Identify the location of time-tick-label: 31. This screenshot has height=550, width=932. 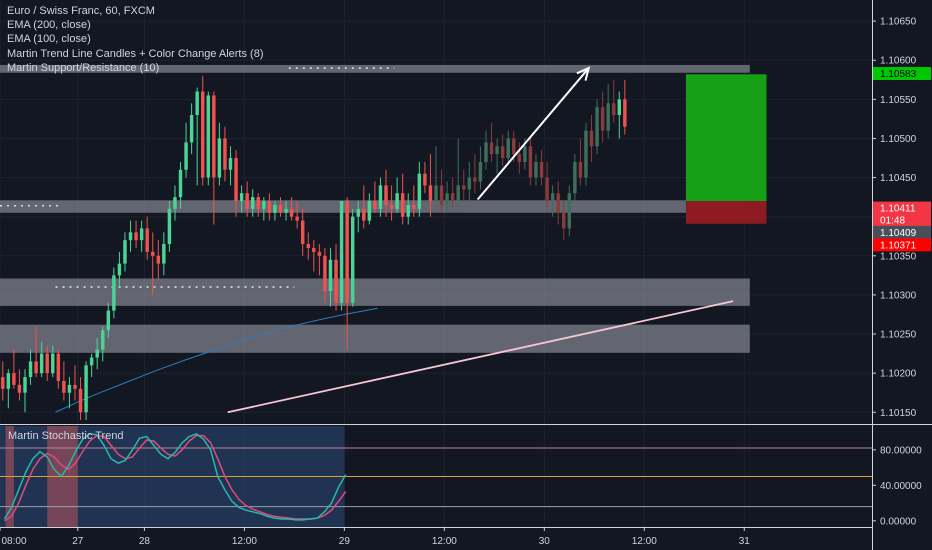
(745, 541).